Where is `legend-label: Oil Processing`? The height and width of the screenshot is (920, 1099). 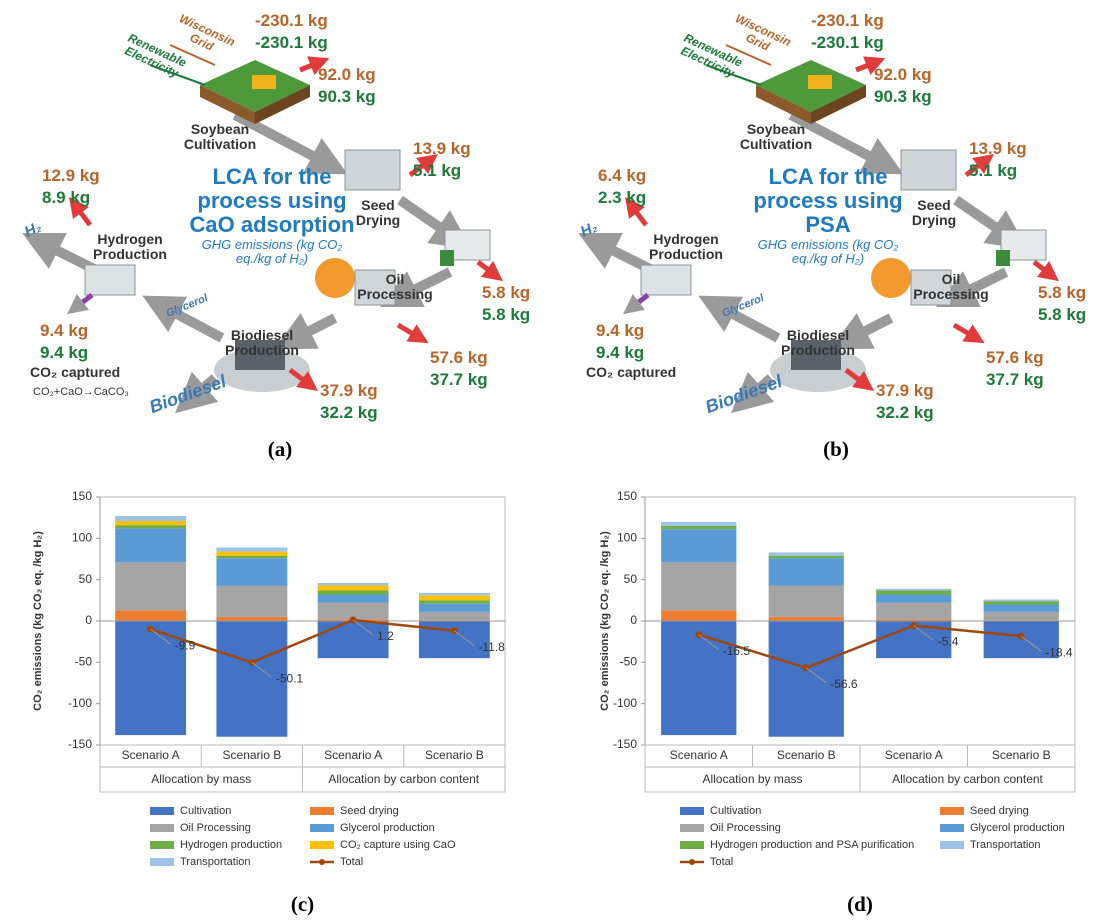
legend-label: Oil Processing is located at coordinates (745, 828).